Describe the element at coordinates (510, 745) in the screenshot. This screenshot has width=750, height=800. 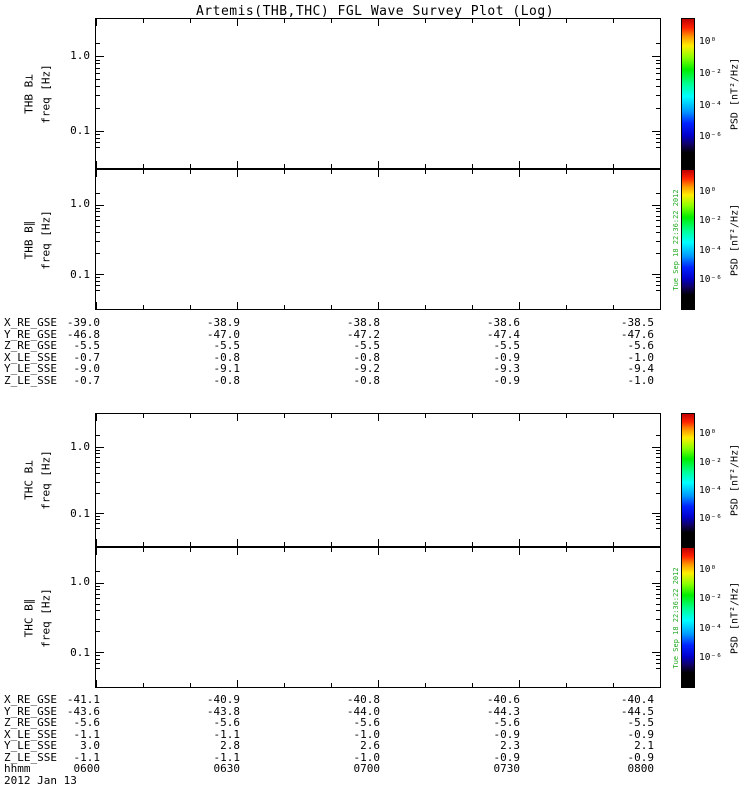
I see `ephemeris-value: 2.3` at that location.